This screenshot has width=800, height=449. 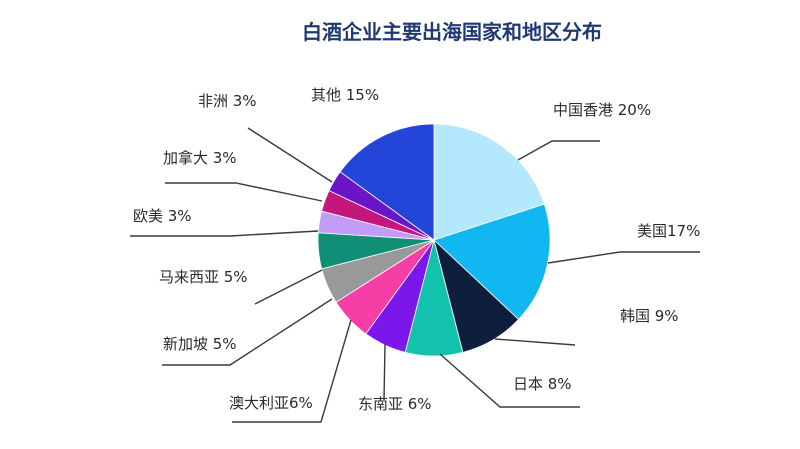 What do you see at coordinates (271, 403) in the screenshot?
I see `slice-label-6: 澳大利亚6%` at bounding box center [271, 403].